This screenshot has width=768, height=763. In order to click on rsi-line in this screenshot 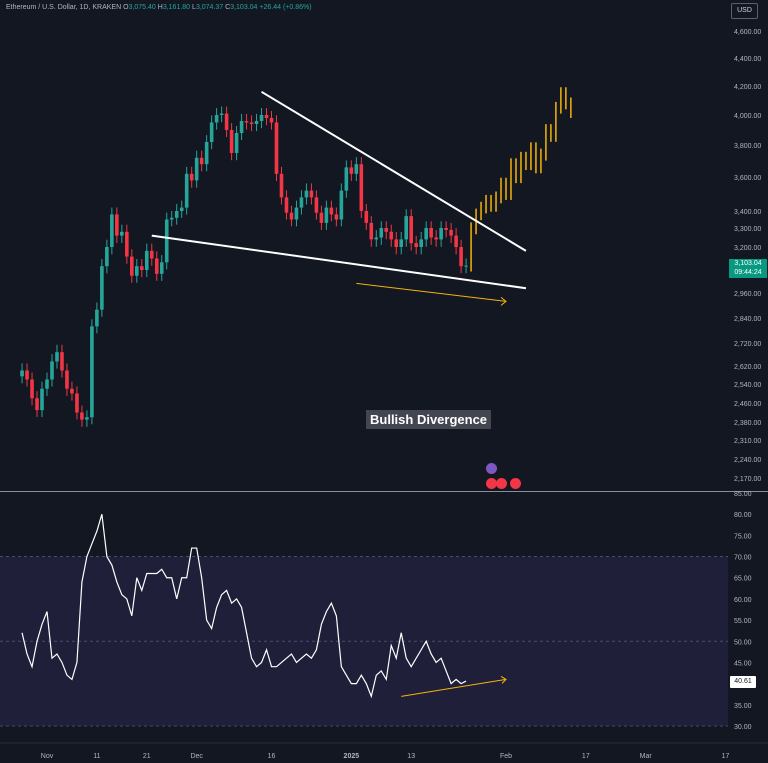, I will do `click(244, 606)`.